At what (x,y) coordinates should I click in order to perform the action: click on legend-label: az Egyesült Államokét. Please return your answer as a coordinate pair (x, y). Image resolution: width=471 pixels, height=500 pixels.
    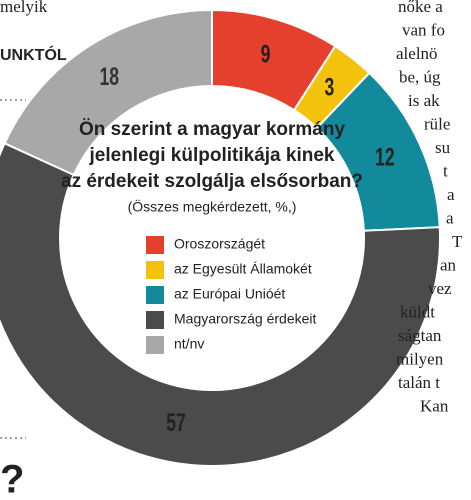
    Looking at the image, I should click on (243, 269).